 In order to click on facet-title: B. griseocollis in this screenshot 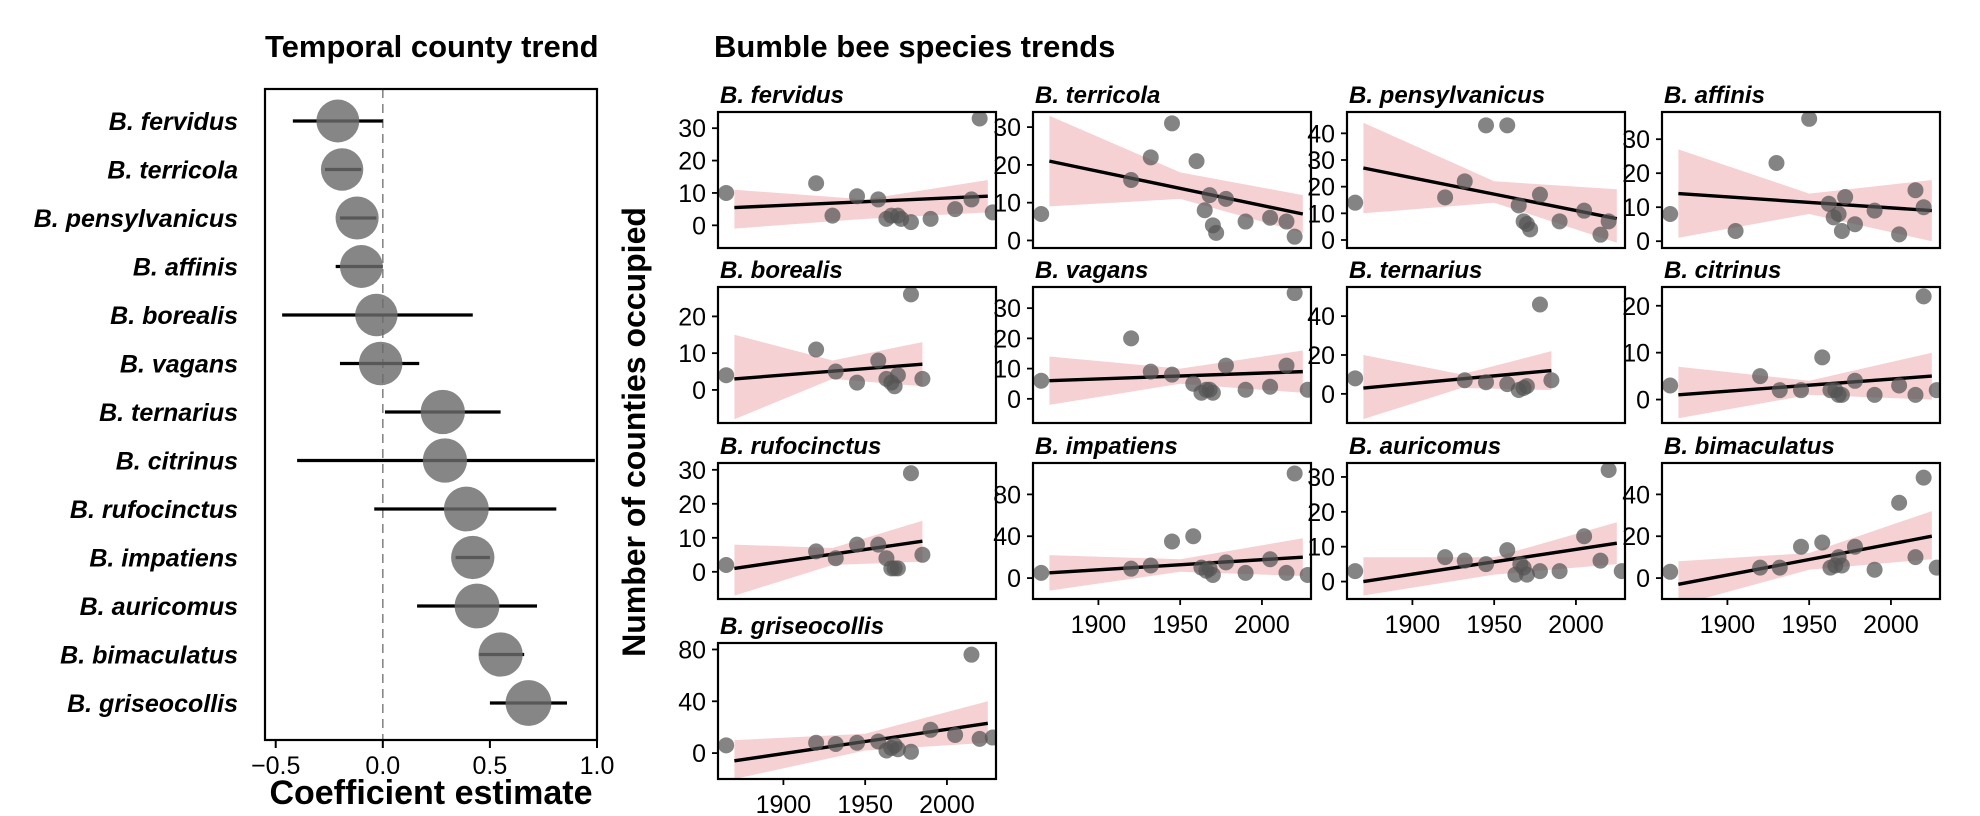, I will do `click(802, 626)`.